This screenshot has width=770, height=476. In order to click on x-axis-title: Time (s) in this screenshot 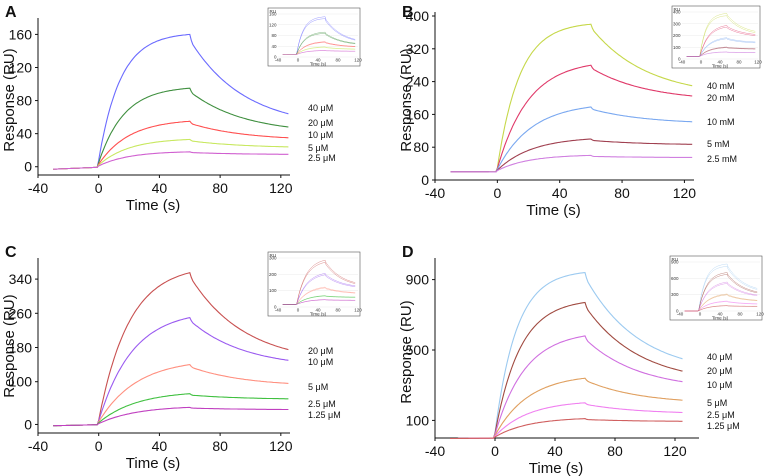, I will do `click(556, 468)`.